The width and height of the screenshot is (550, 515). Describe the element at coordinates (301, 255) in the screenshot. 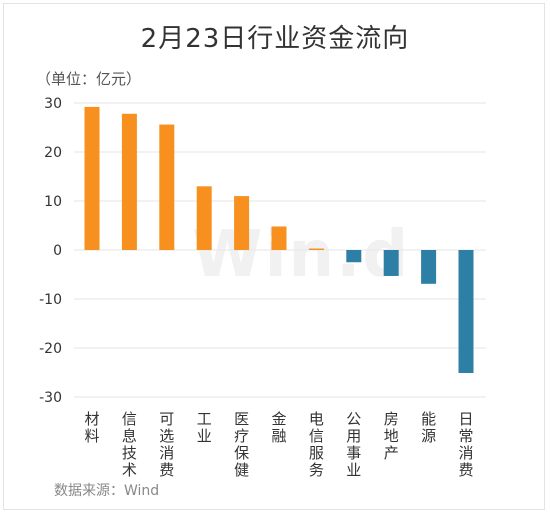

I see `wind-watermark: Win.d` at that location.